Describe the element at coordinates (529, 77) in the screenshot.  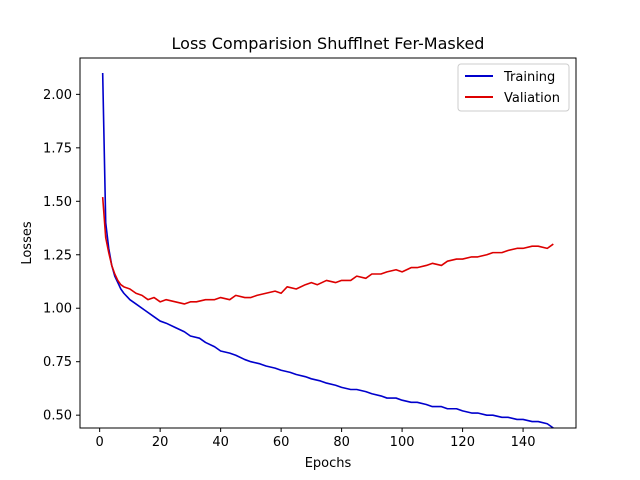
I see `legend-label-training: Training` at that location.